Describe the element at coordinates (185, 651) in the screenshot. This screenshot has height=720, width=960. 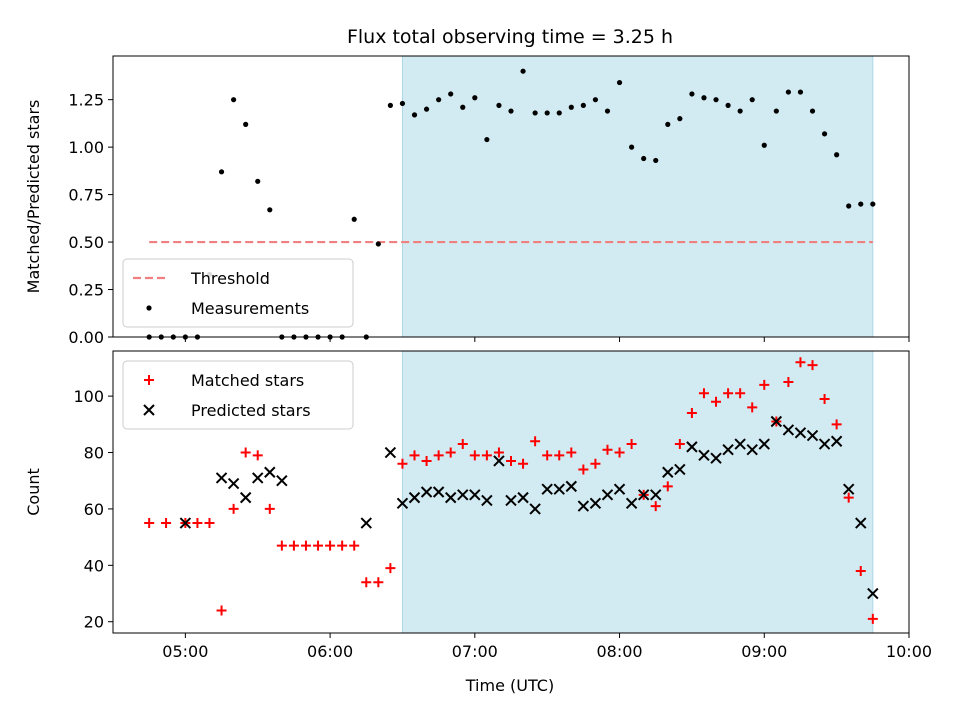
I see `x-tick-label: 05:00` at that location.